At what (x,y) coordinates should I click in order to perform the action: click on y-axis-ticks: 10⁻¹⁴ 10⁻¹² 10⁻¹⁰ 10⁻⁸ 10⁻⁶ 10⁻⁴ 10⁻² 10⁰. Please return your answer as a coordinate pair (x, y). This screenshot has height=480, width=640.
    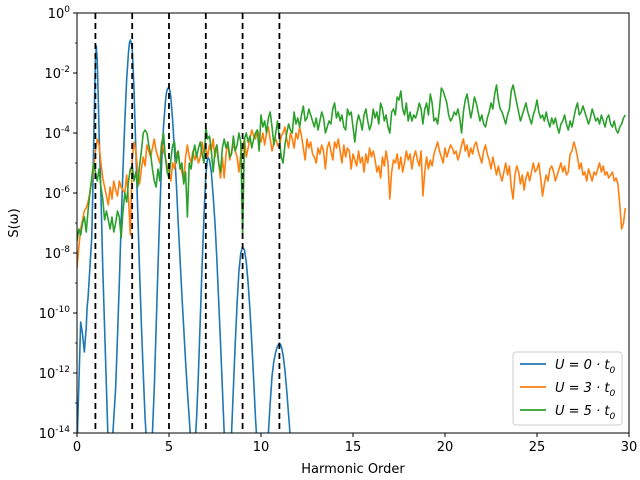
    Looking at the image, I should click on (58, 223).